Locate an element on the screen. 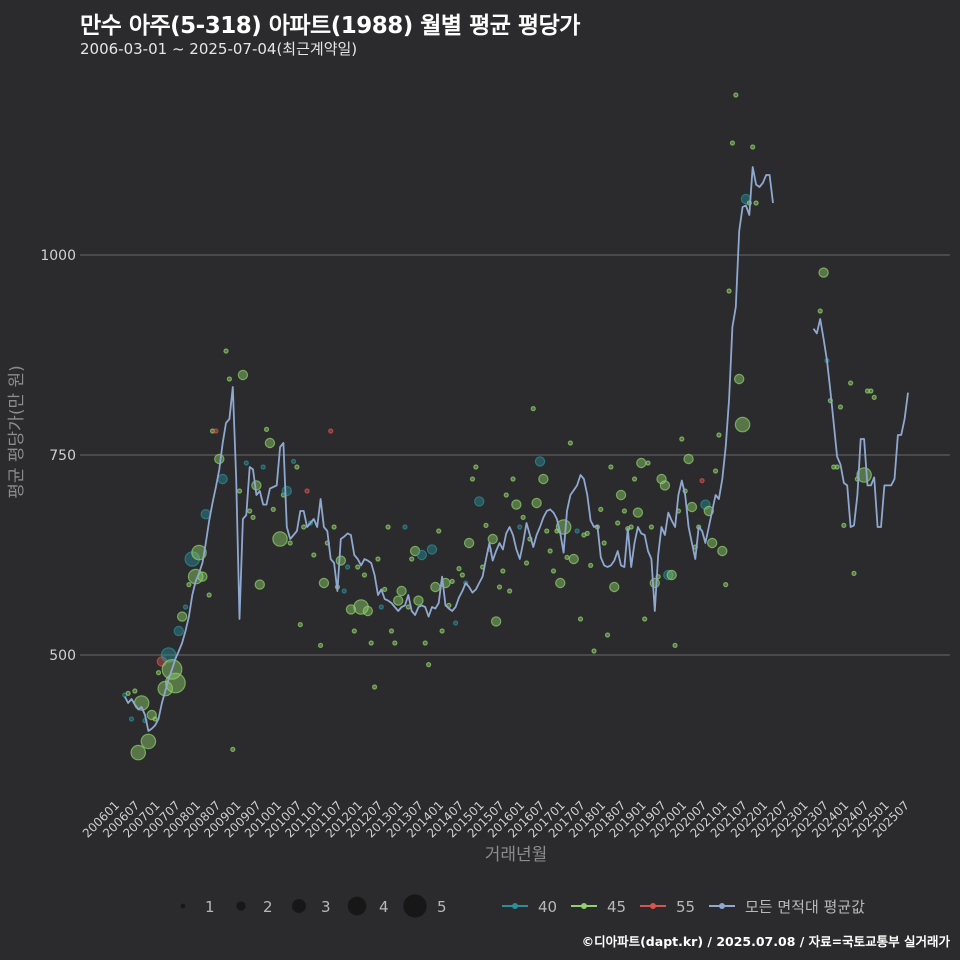 The width and height of the screenshot is (960, 960). legend-label-40: 40 is located at coordinates (547, 907).